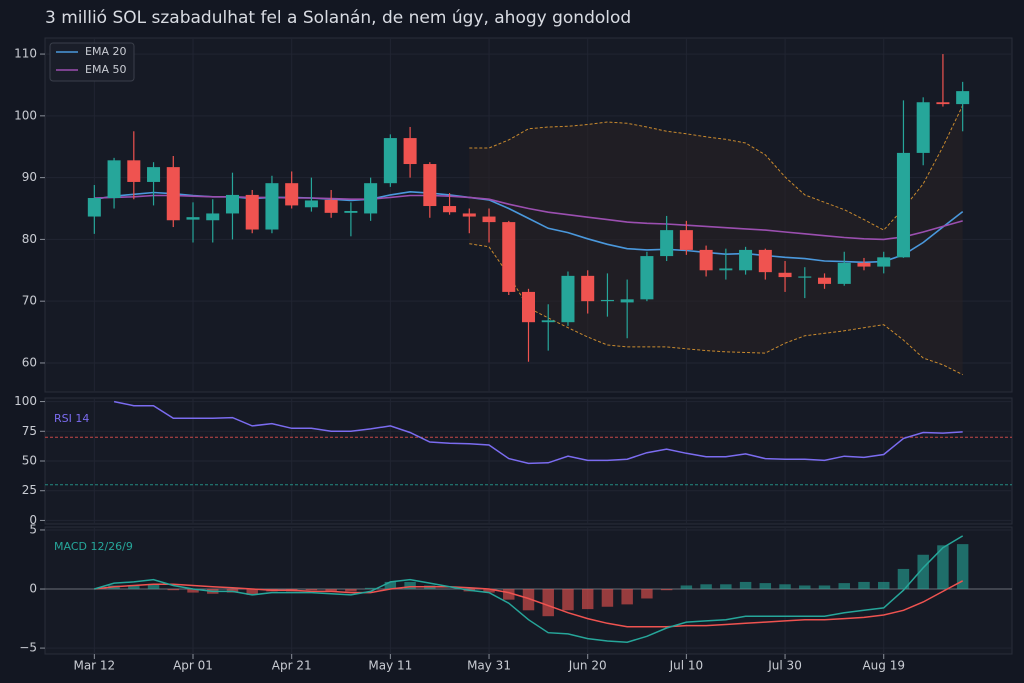  I want to click on y-tick-label: 50, so click(29, 461).